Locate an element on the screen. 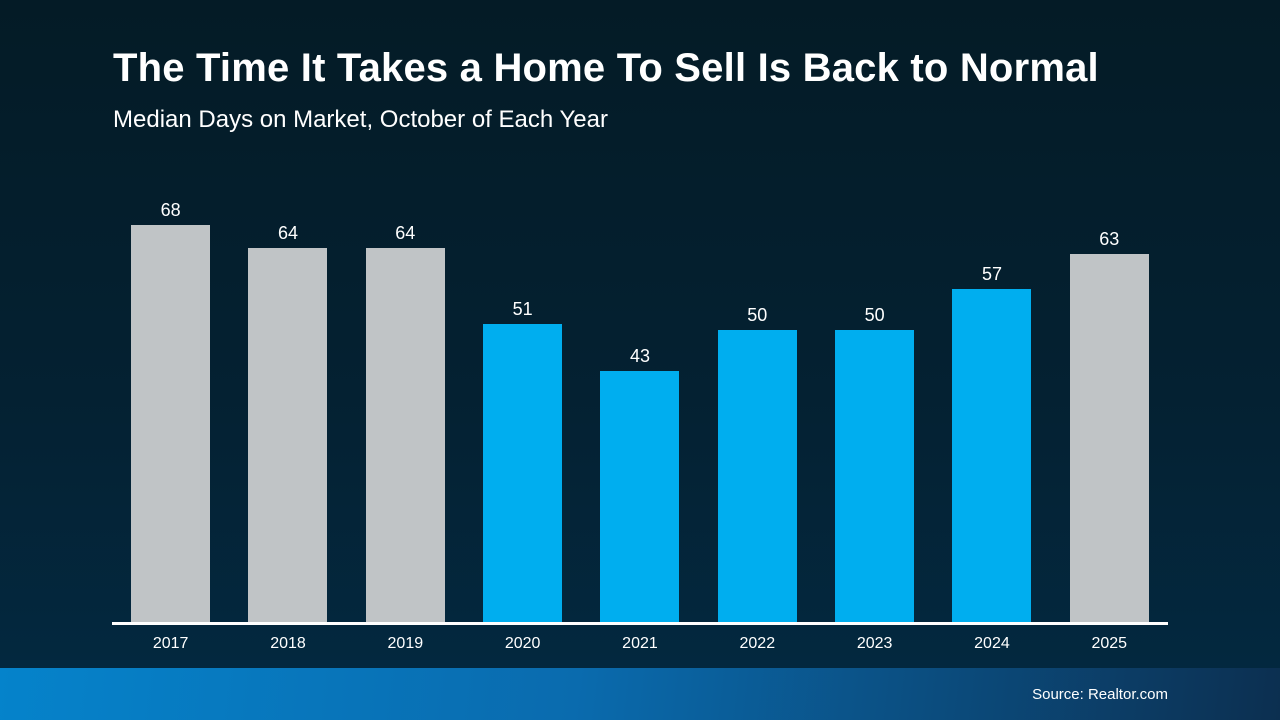  footer-bar: Source: Realtor.com is located at coordinates (640, 694).